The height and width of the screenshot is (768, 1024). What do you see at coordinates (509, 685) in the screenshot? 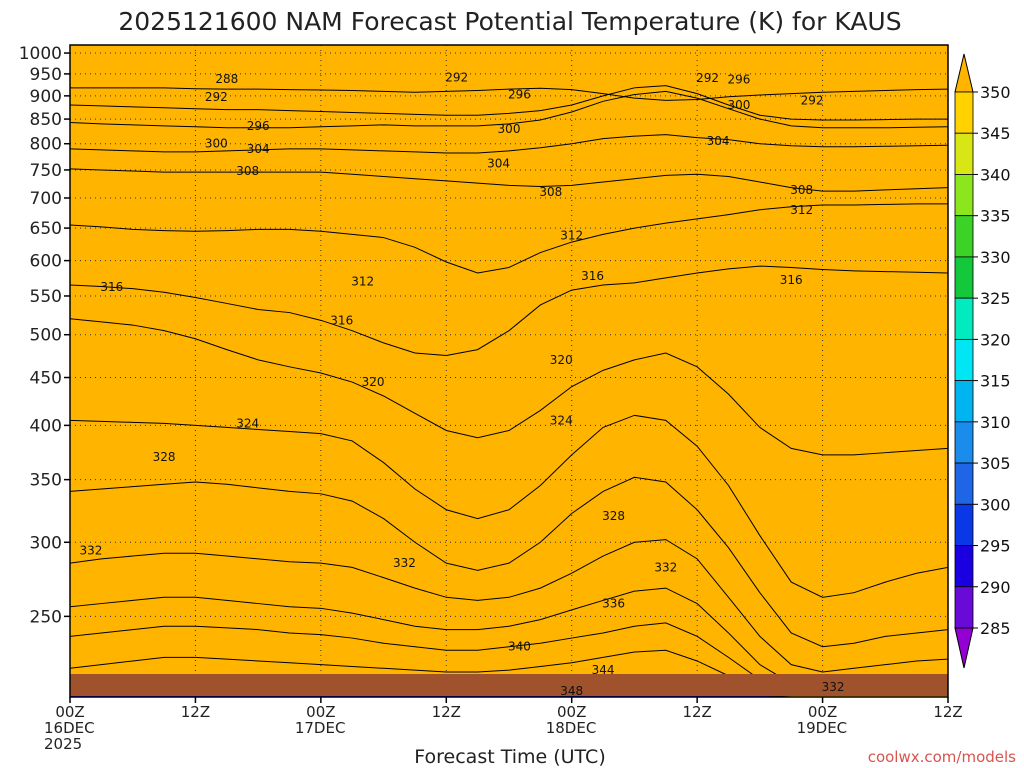
I see `ground-surface` at bounding box center [509, 685].